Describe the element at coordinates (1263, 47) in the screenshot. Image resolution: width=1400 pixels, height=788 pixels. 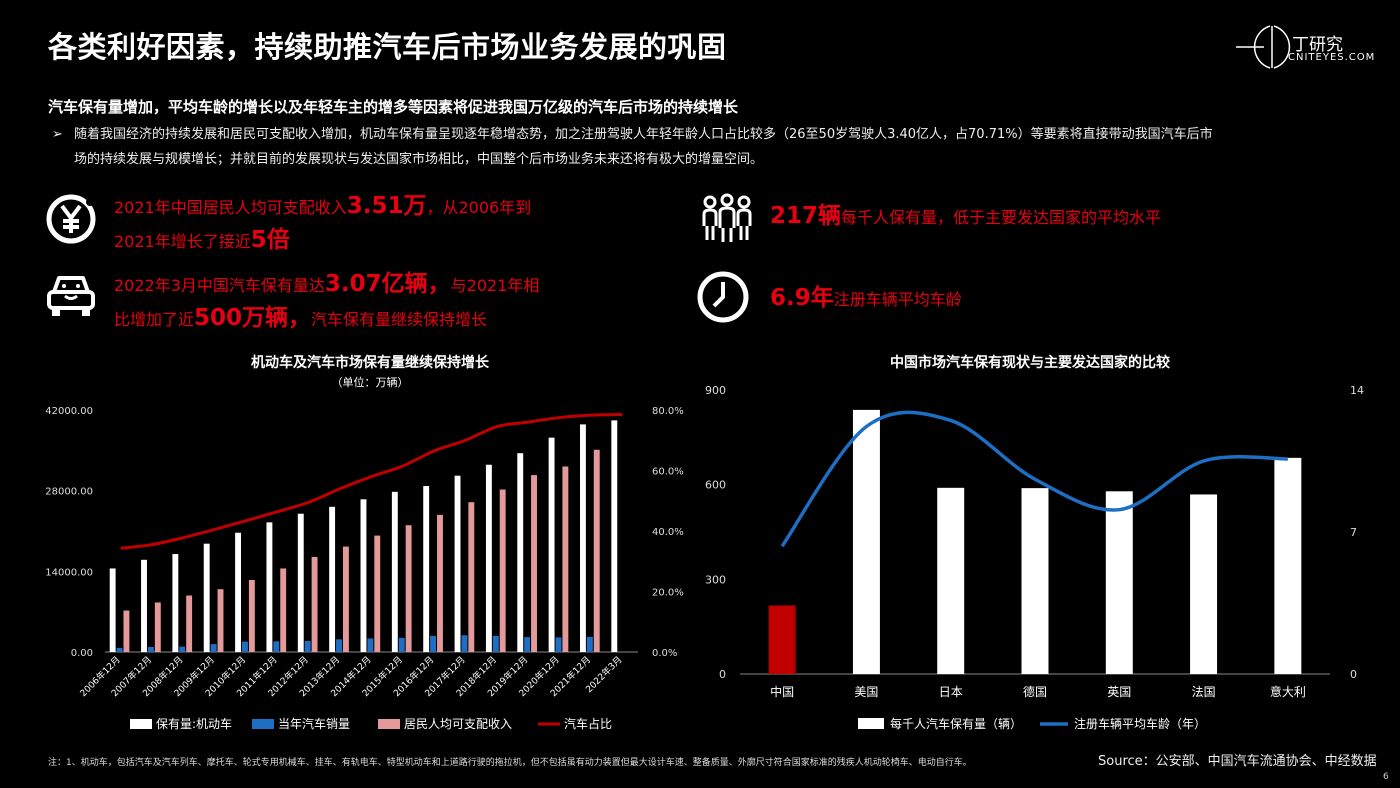
I see `logo-icon` at that location.